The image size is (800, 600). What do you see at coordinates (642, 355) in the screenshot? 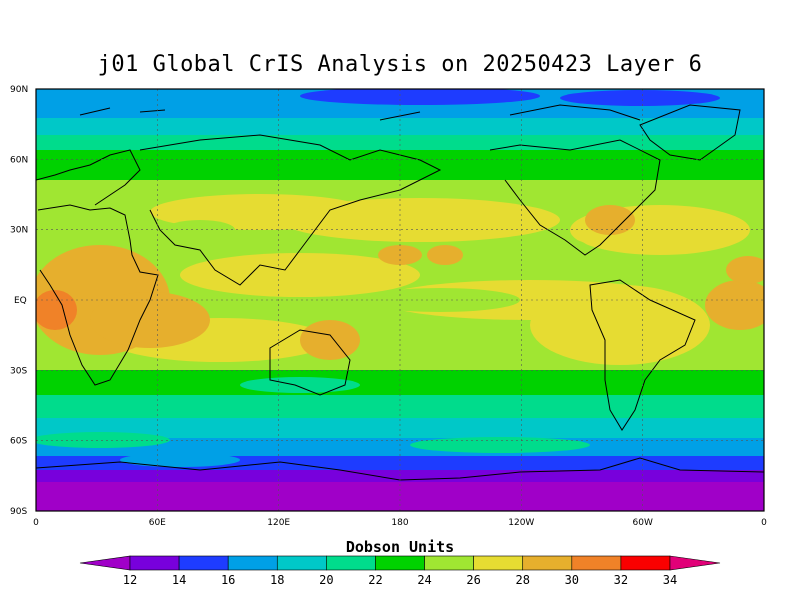
I see `south-america-coast` at bounding box center [642, 355].